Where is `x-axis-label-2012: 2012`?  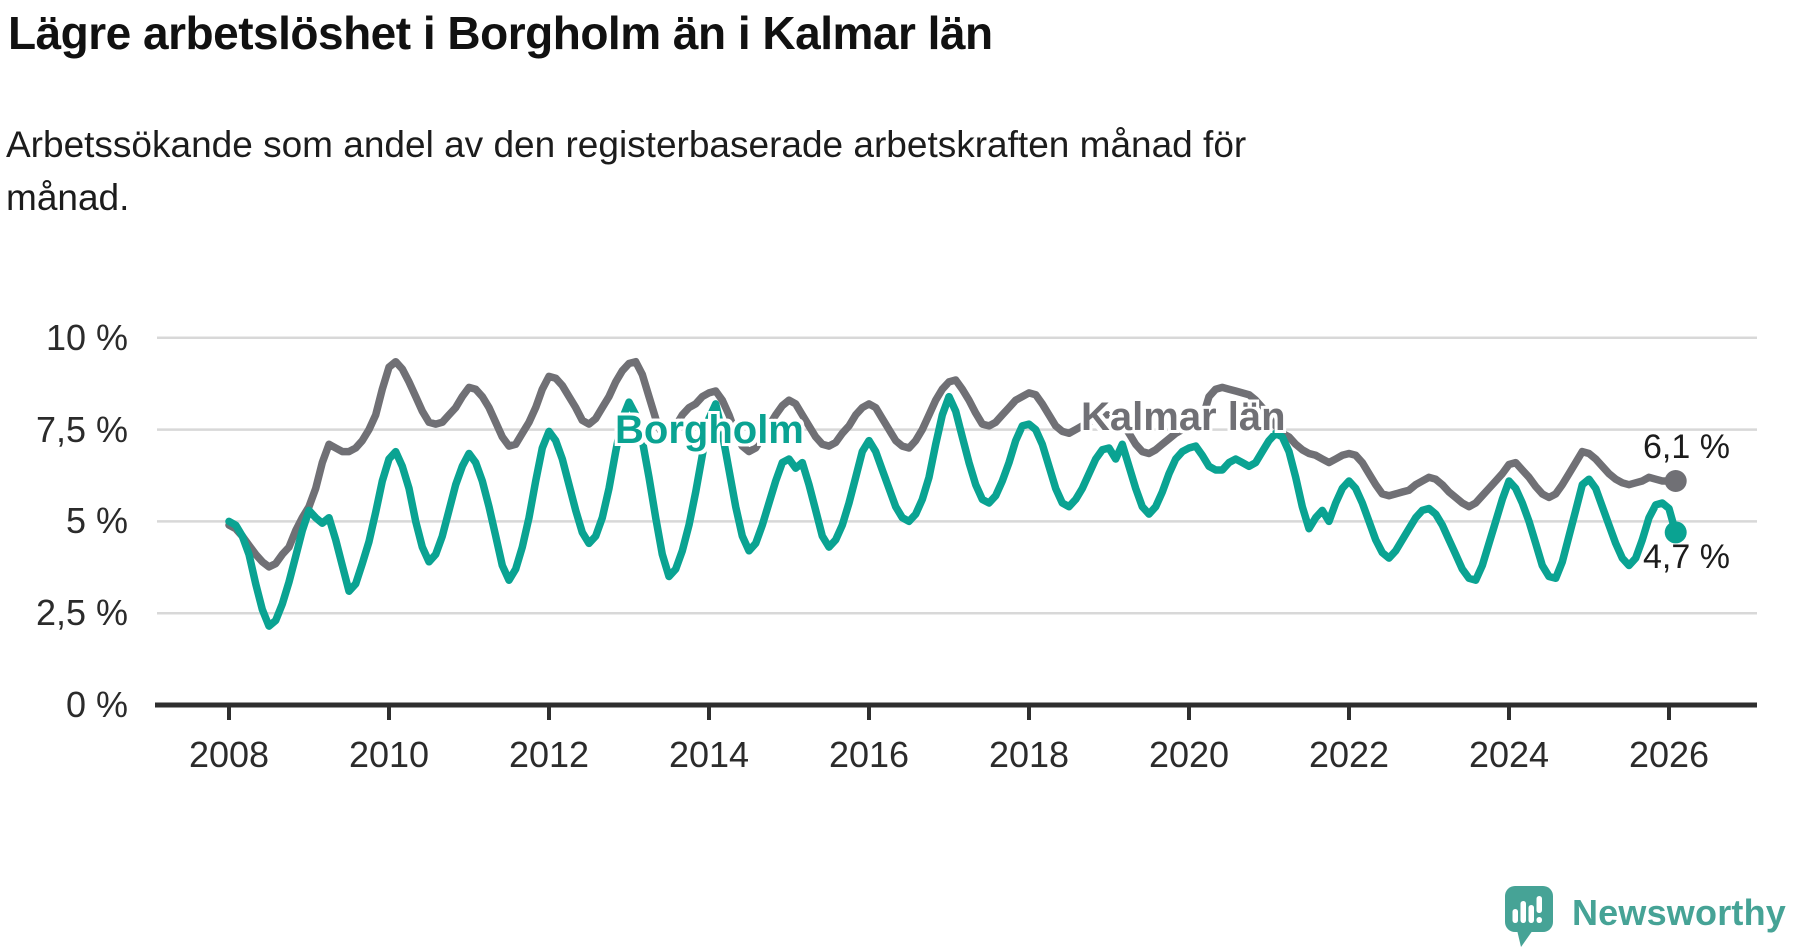
x-axis-label-2012: 2012 is located at coordinates (549, 754).